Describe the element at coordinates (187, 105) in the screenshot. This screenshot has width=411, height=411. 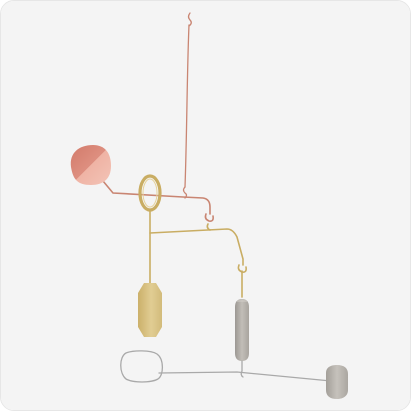
I see `hanging-wire` at that location.